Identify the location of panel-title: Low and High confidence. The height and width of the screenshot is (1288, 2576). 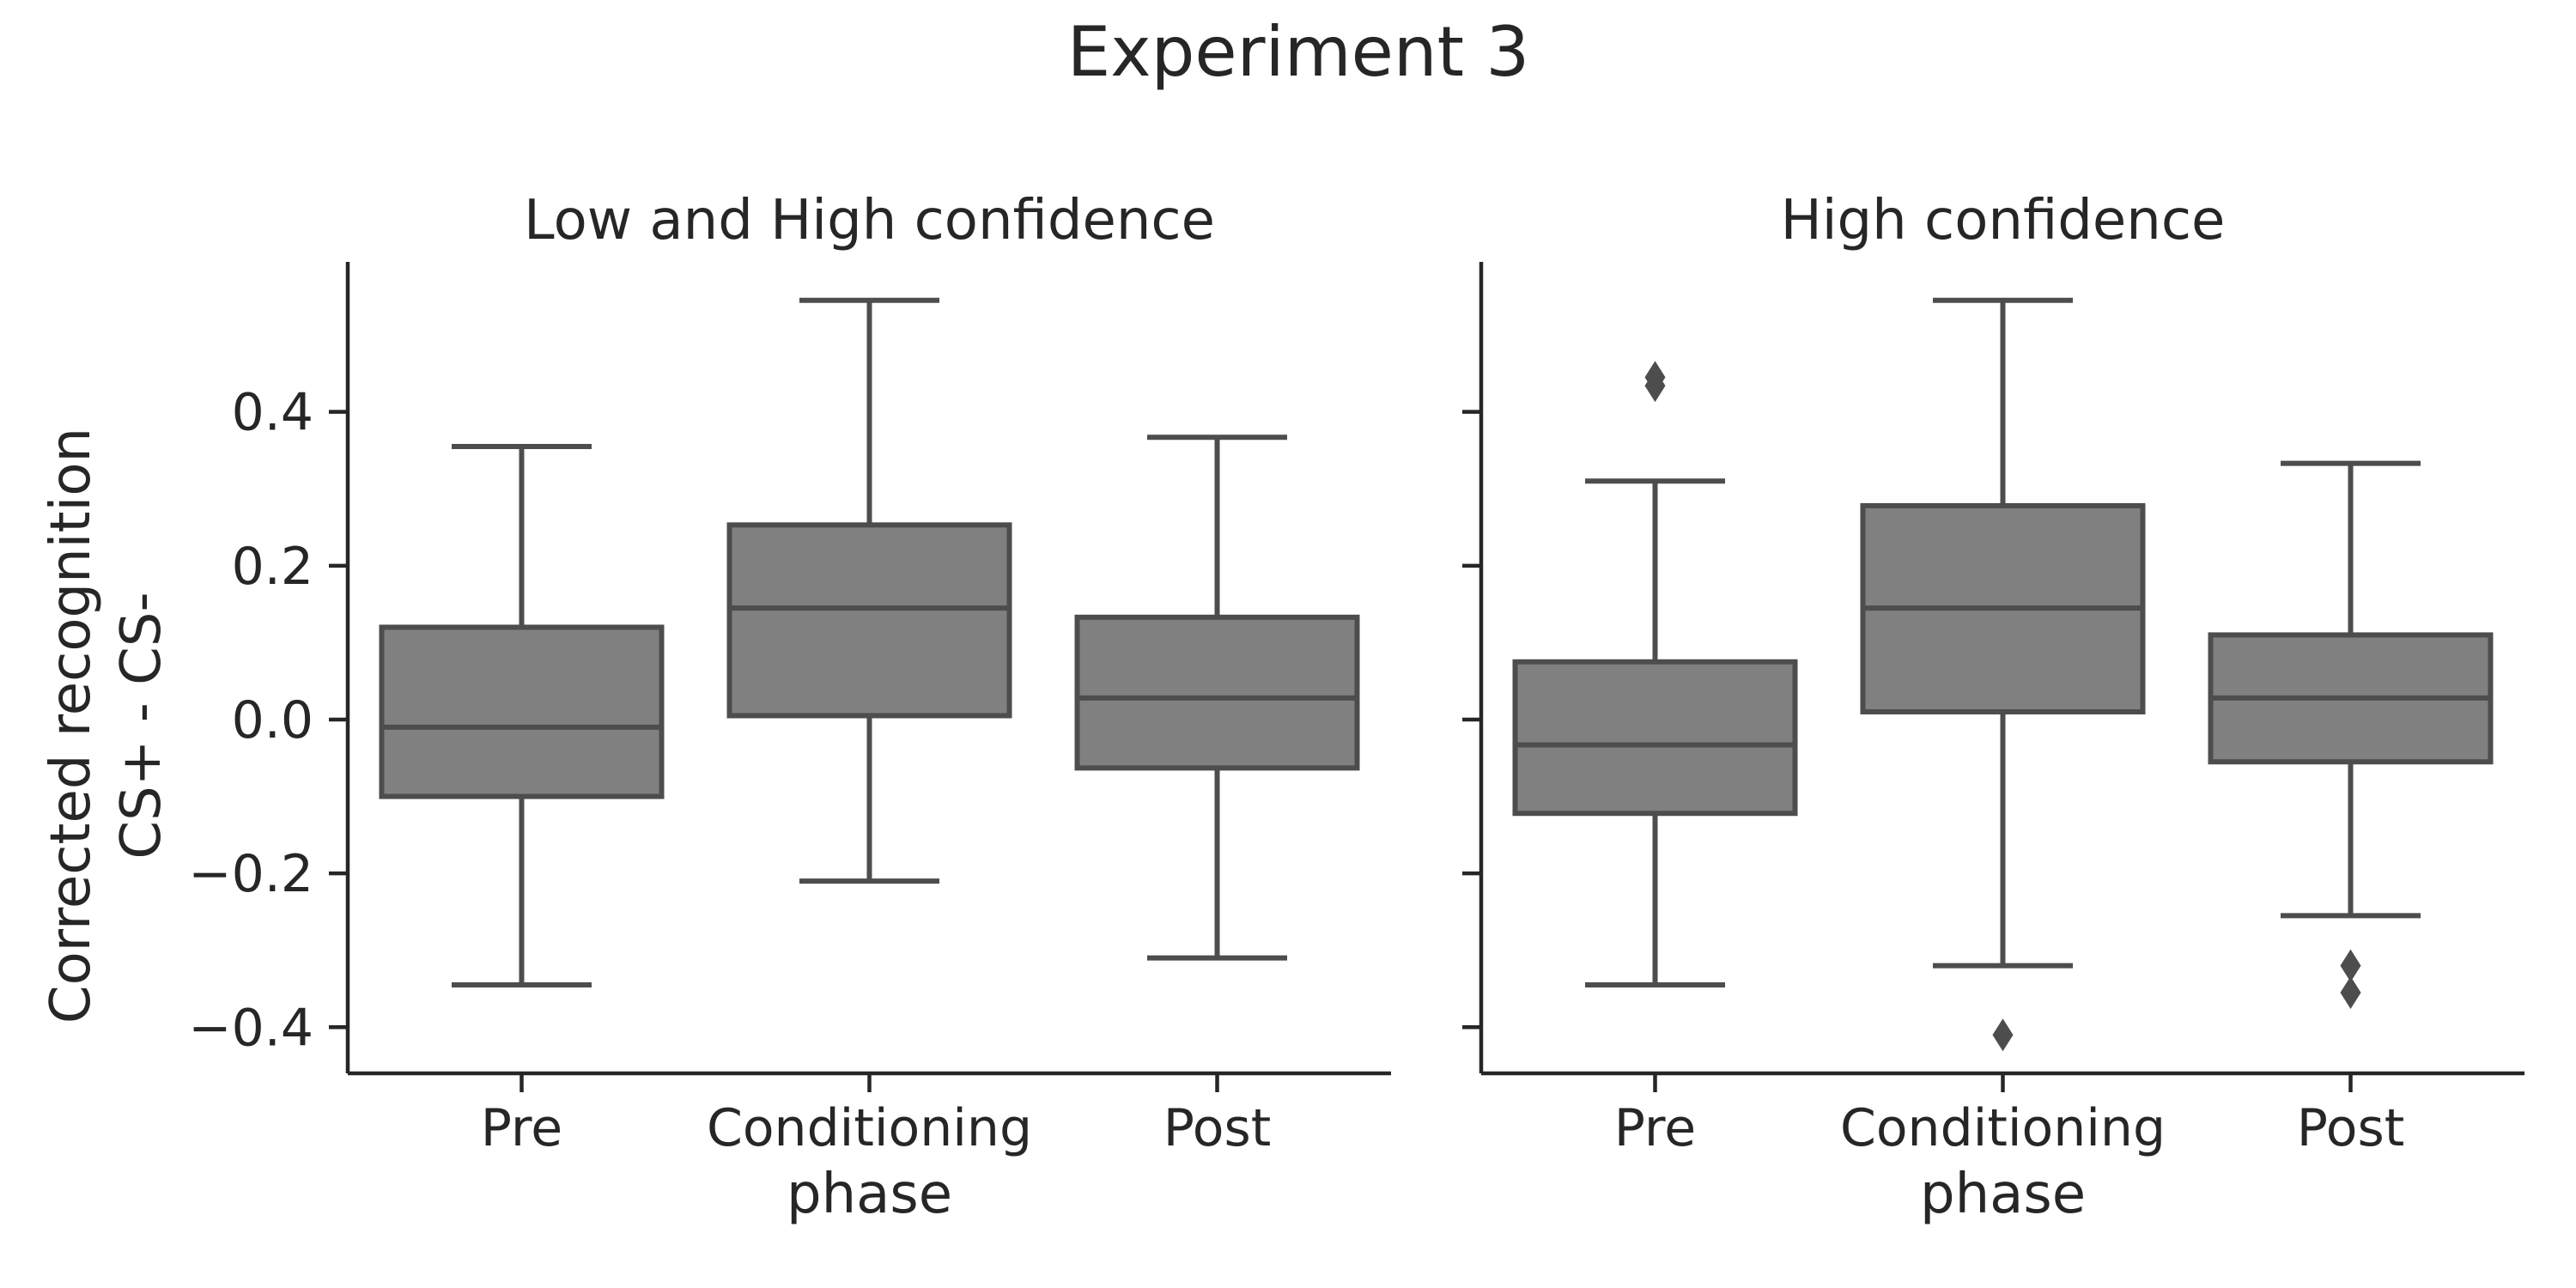
(870, 220).